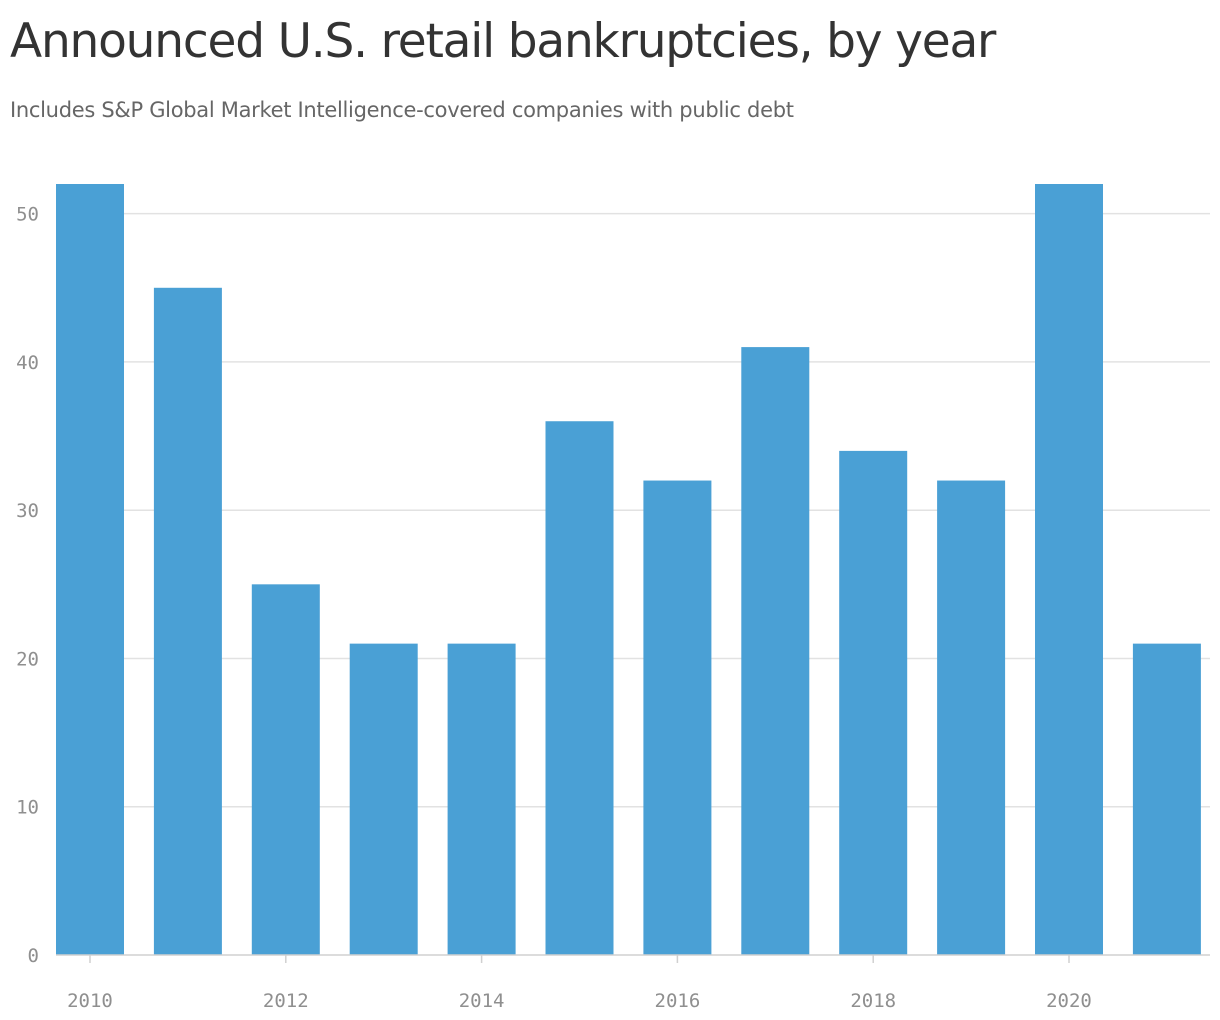 The height and width of the screenshot is (1020, 1220). I want to click on x-tick-label: 2016, so click(678, 1001).